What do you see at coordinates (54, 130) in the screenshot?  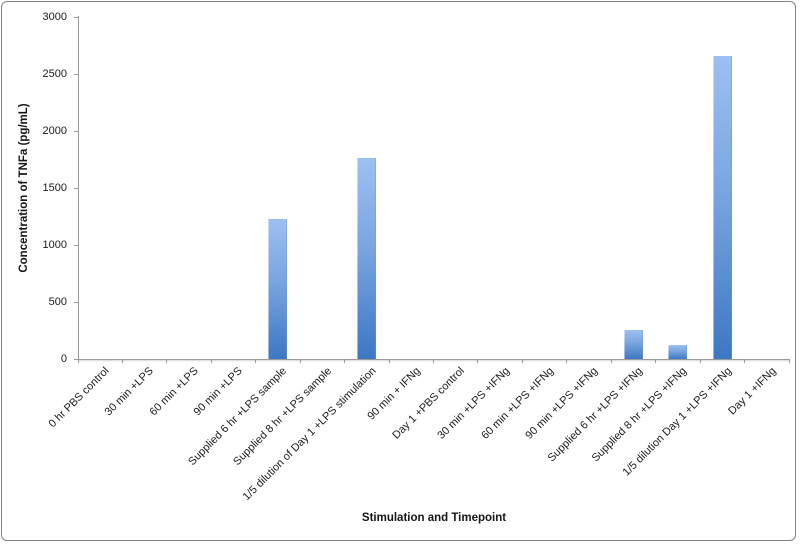 I see `y-tick-label: 2000` at bounding box center [54, 130].